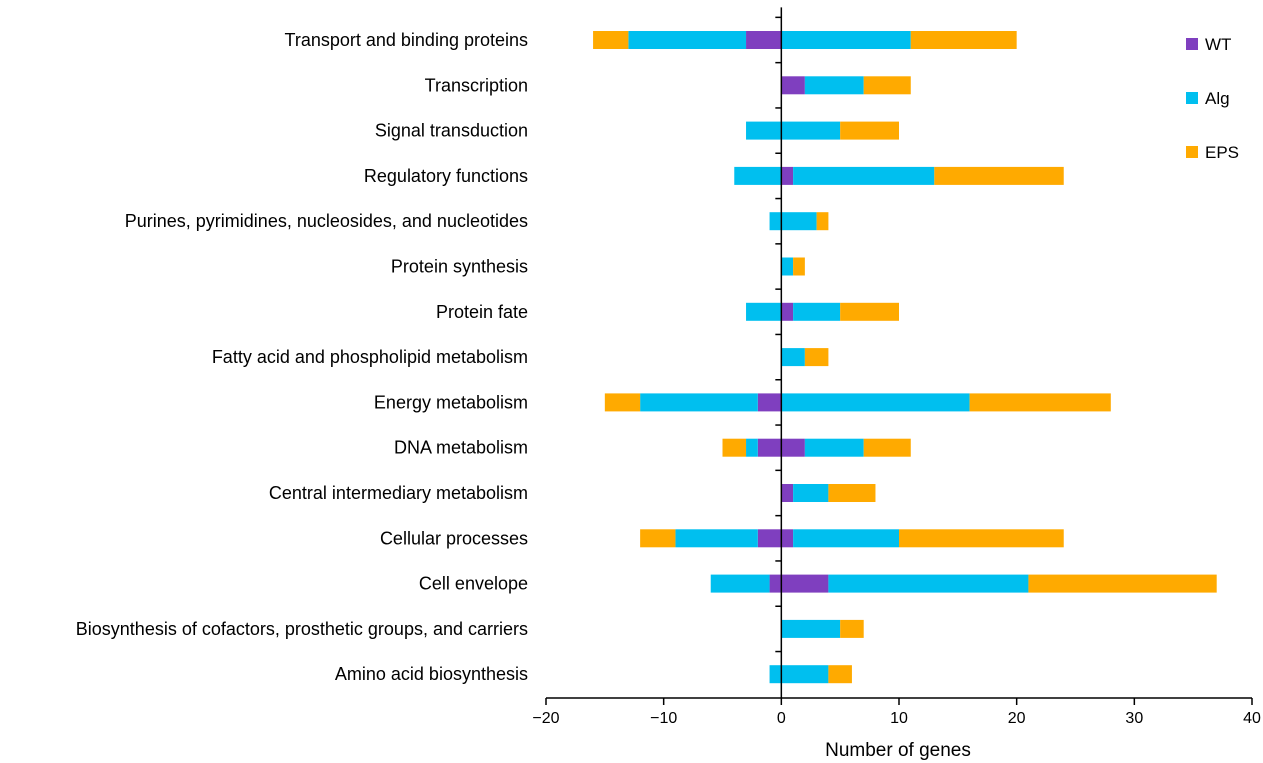  I want to click on bar-alg-pos-signal-transduction, so click(811, 130).